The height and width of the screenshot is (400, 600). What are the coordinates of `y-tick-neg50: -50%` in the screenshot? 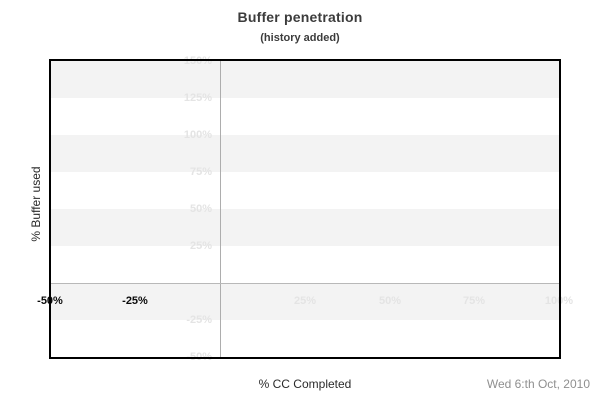 It's located at (199, 357).